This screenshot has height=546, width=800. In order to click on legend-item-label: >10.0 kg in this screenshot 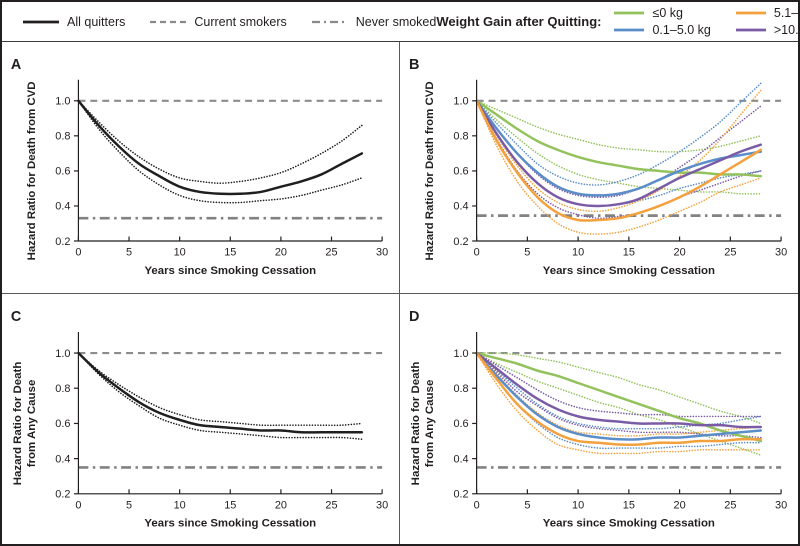, I will do `click(786, 30)`.